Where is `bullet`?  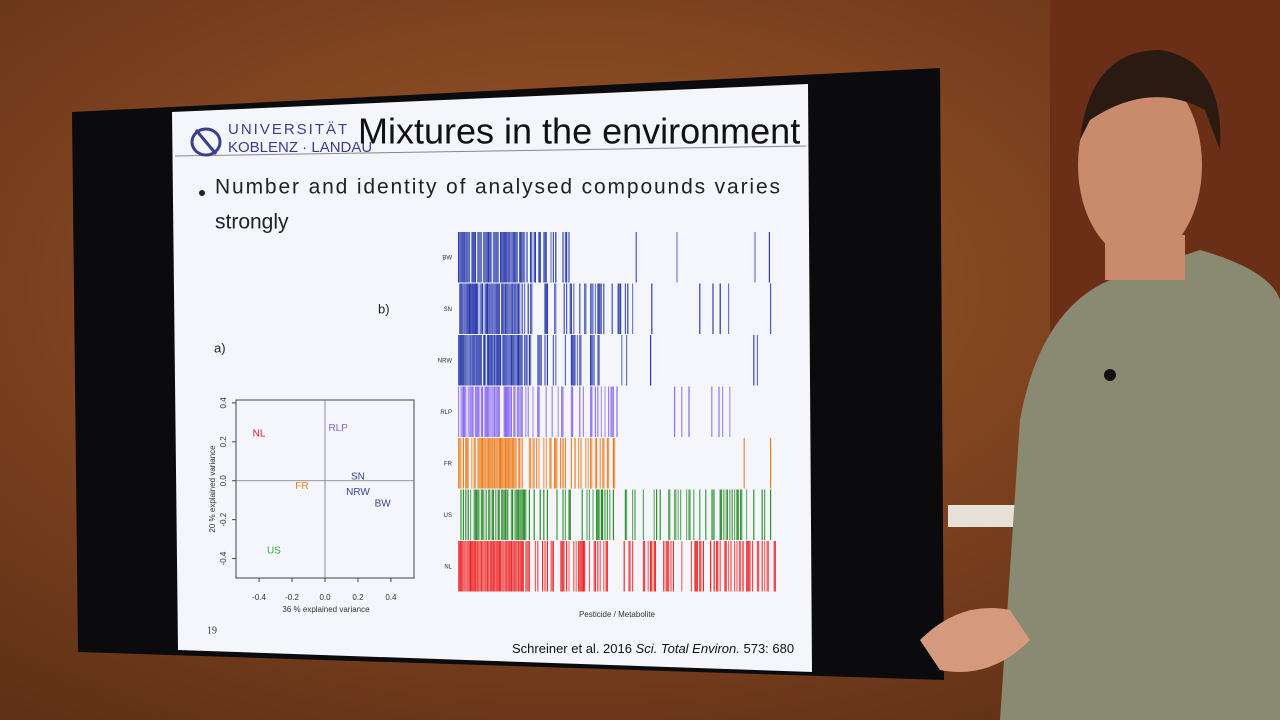
bullet is located at coordinates (202, 193).